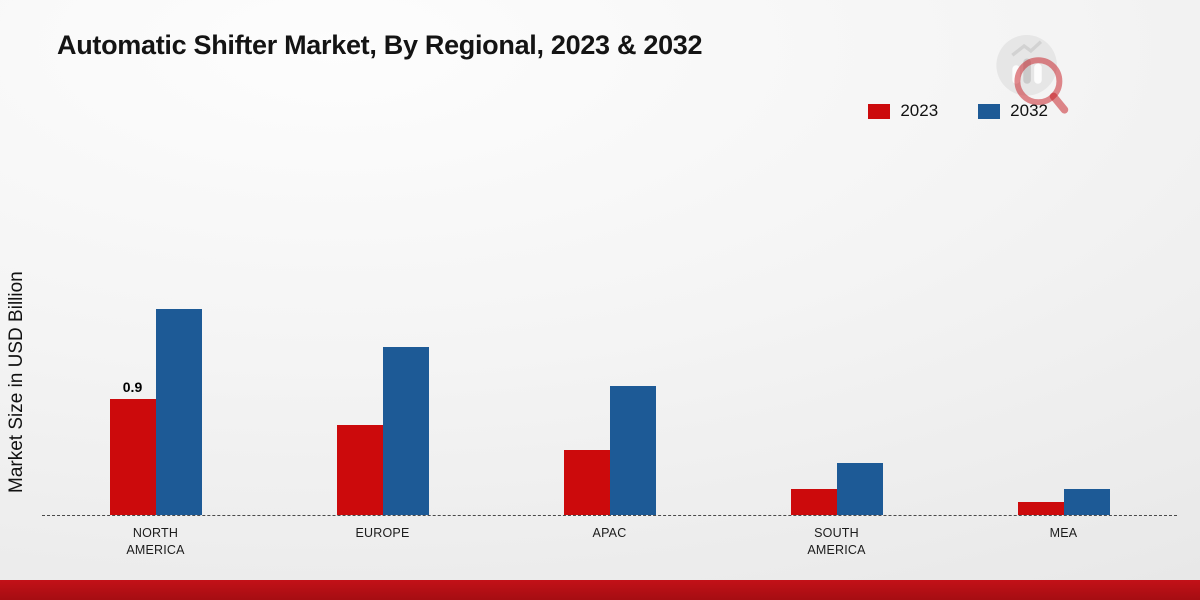 The image size is (1200, 600). I want to click on category-label-south-america: SOUTH AMERICA, so click(836, 541).